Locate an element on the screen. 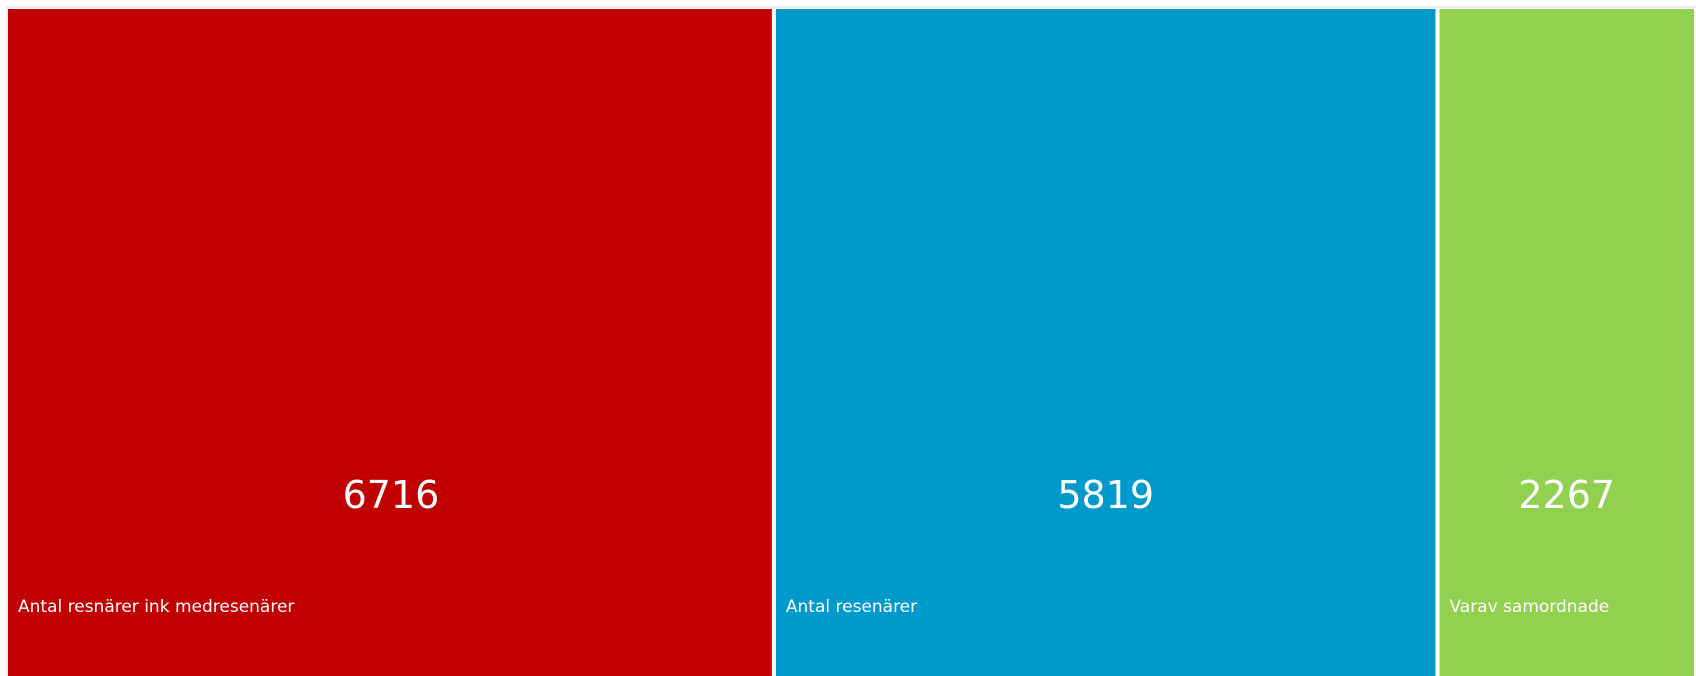  tile-label: Varav samordnade is located at coordinates (1529, 607).